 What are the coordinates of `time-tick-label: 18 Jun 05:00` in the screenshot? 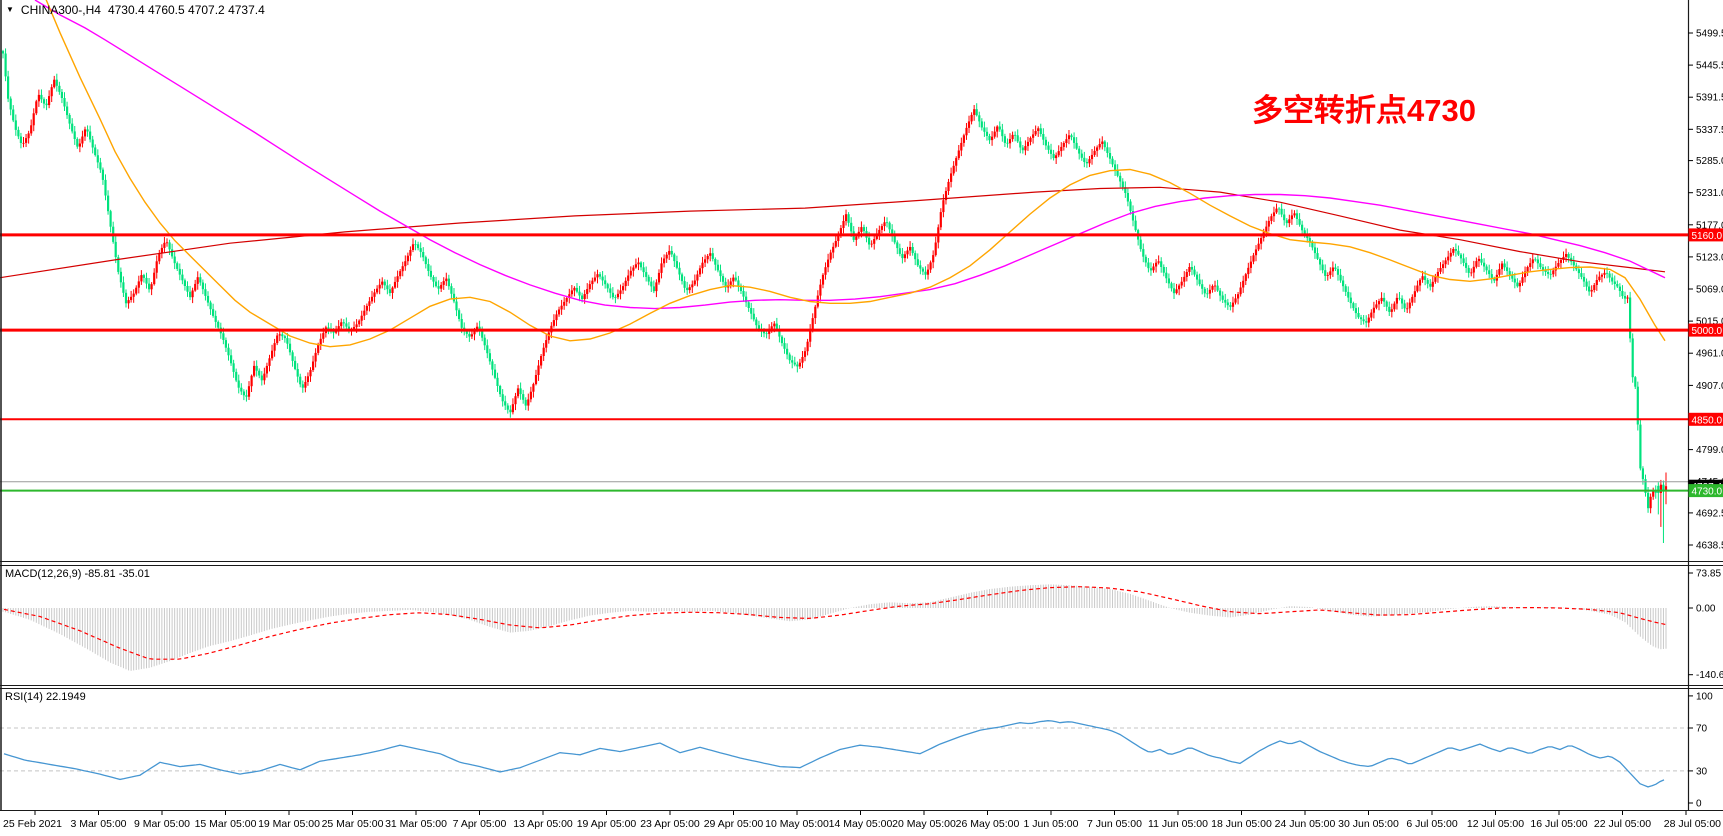 It's located at (1241, 824).